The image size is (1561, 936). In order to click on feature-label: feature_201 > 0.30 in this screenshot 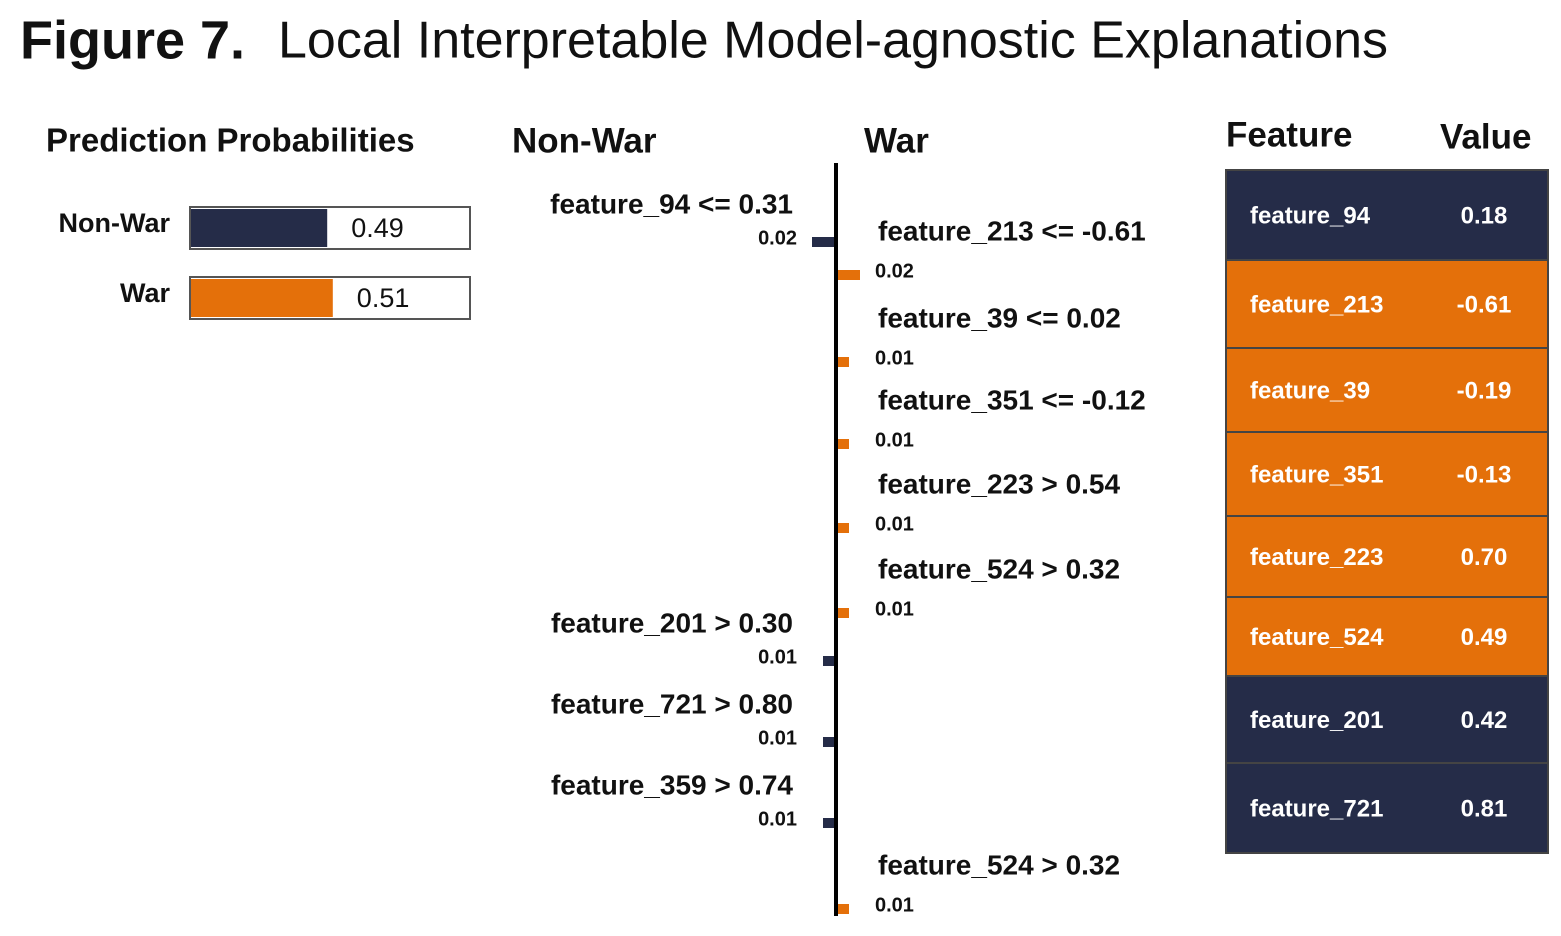, I will do `click(672, 622)`.